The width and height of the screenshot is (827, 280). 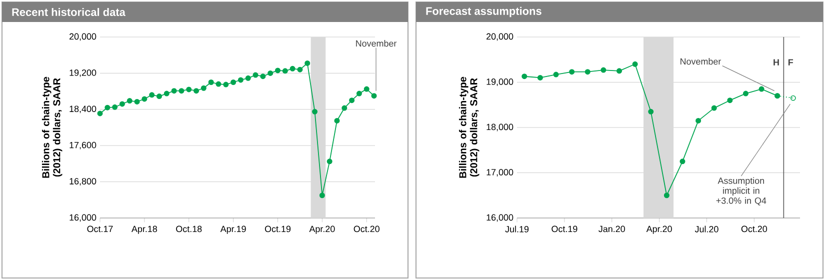 I want to click on chart-title: Forecast assumptions, so click(x=484, y=12).